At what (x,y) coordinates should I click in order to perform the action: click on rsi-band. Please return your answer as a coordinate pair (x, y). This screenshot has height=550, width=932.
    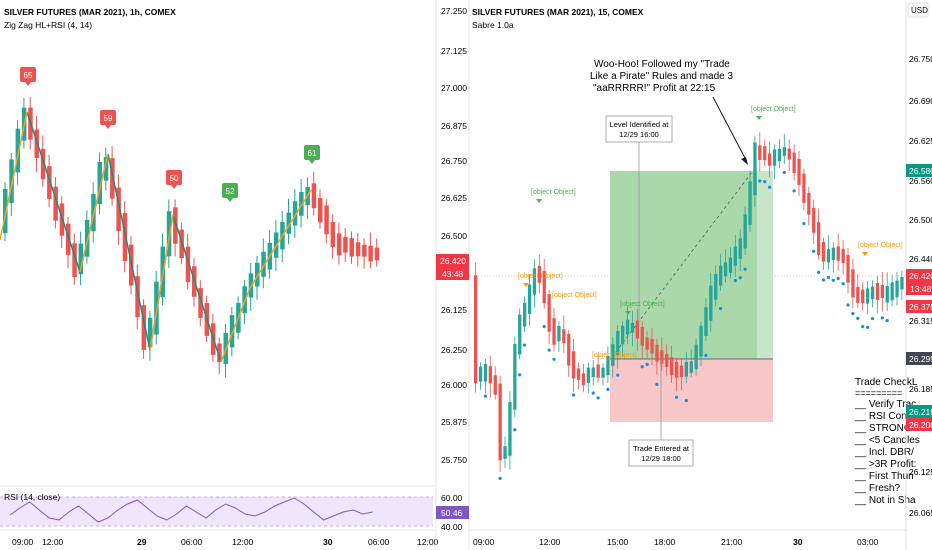
    Looking at the image, I should click on (216, 511).